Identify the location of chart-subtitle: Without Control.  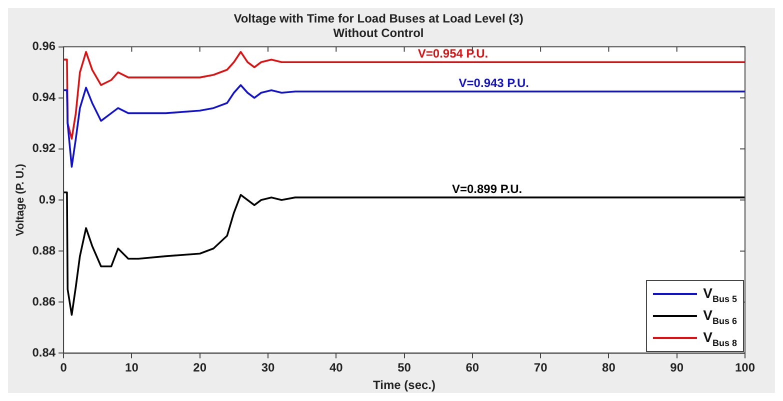
(378, 33).